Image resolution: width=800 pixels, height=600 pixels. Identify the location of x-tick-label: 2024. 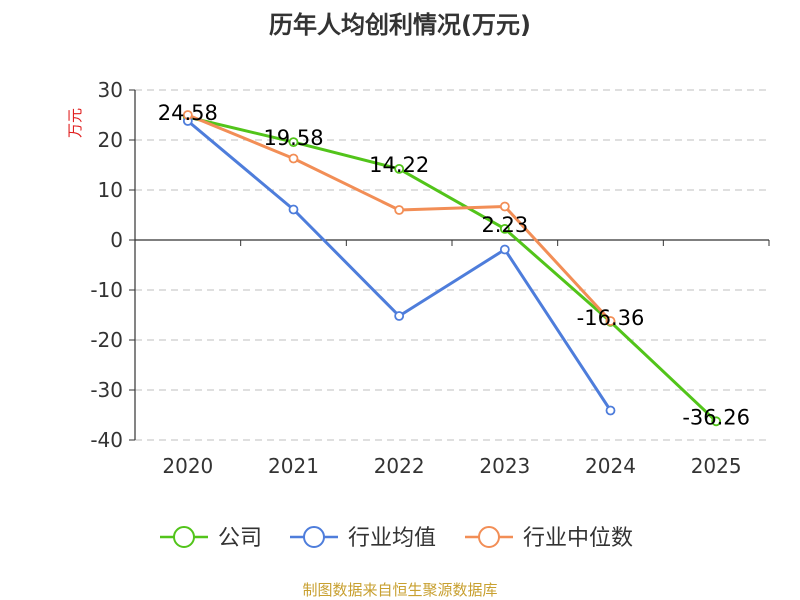
(610, 466).